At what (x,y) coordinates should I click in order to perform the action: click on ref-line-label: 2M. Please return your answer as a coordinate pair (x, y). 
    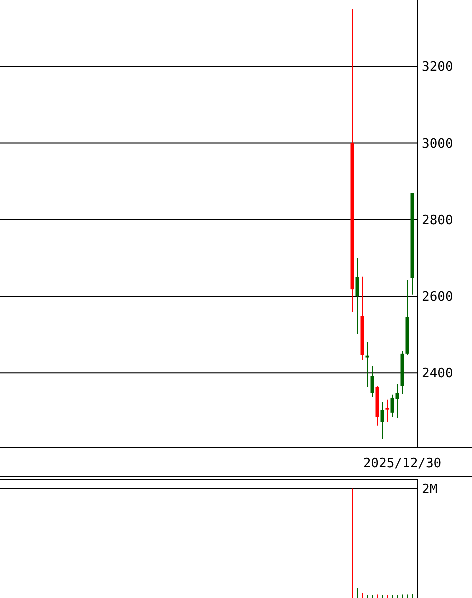
    Looking at the image, I should click on (430, 490).